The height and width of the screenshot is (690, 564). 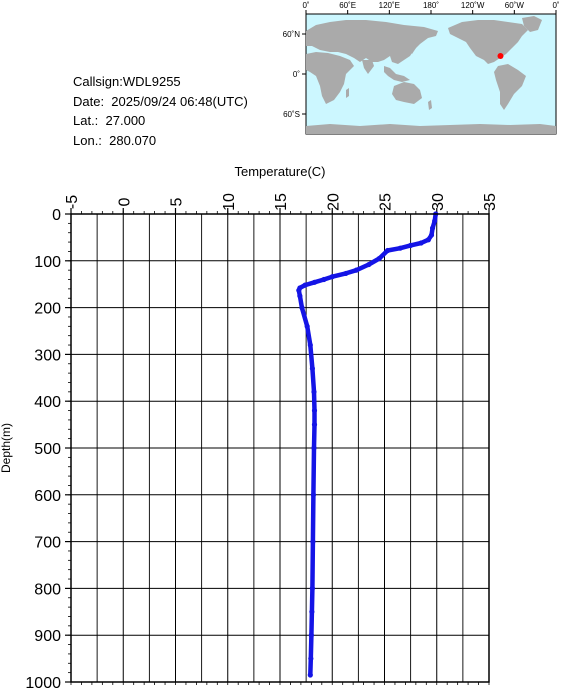 What do you see at coordinates (72, 202) in the screenshot?
I see `x-tick-label: -5` at bounding box center [72, 202].